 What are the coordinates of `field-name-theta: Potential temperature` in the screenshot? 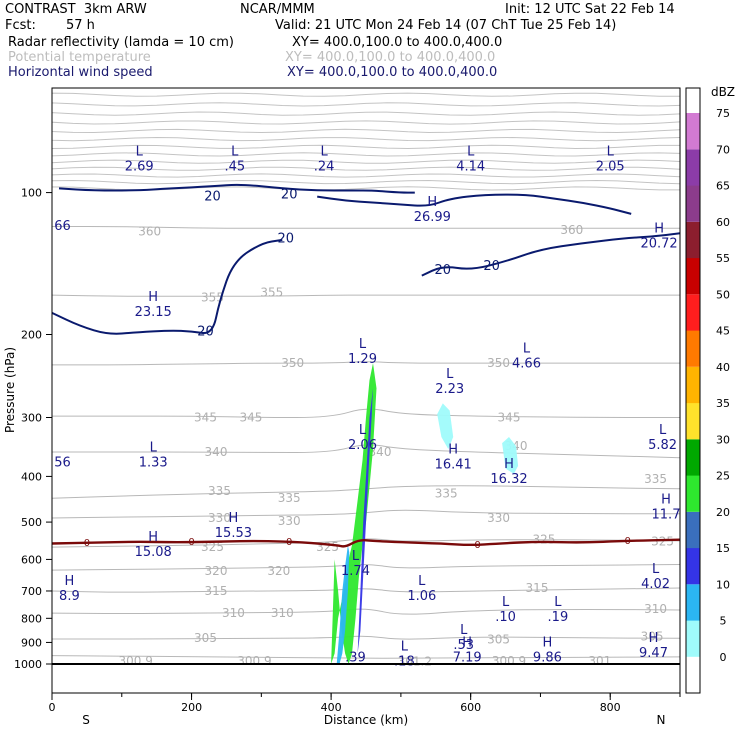 It's located at (79, 57).